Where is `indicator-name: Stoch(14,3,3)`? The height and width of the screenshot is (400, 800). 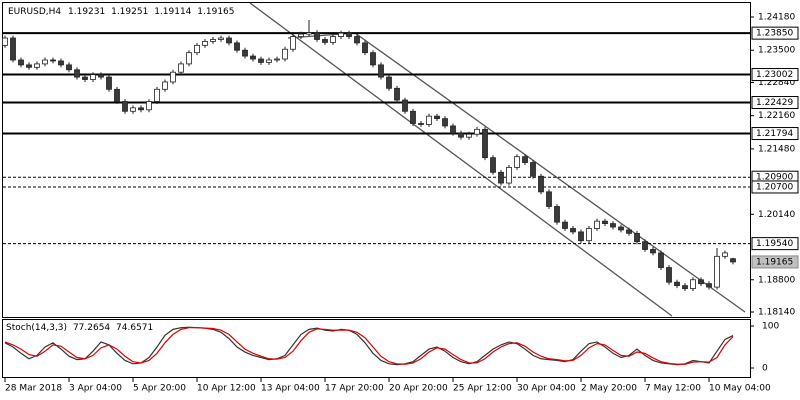 indicator-name: Stoch(14,3,3) is located at coordinates (36, 328).